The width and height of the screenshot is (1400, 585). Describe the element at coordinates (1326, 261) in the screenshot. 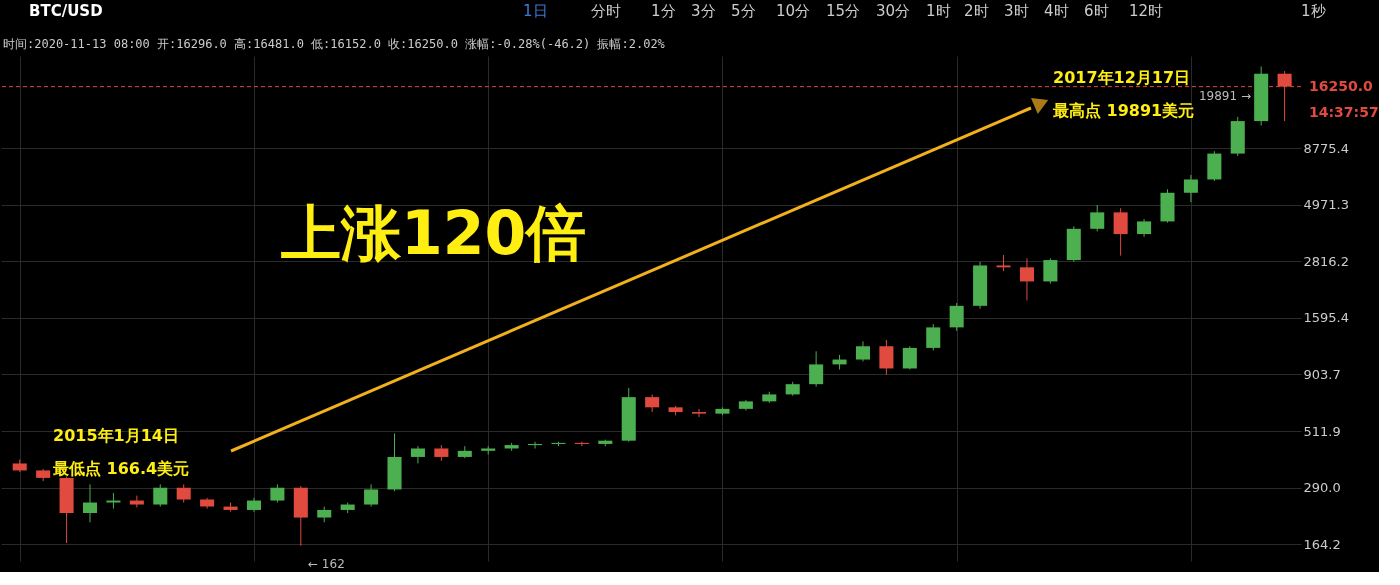

I see `y-tick-label: 2816.2` at that location.